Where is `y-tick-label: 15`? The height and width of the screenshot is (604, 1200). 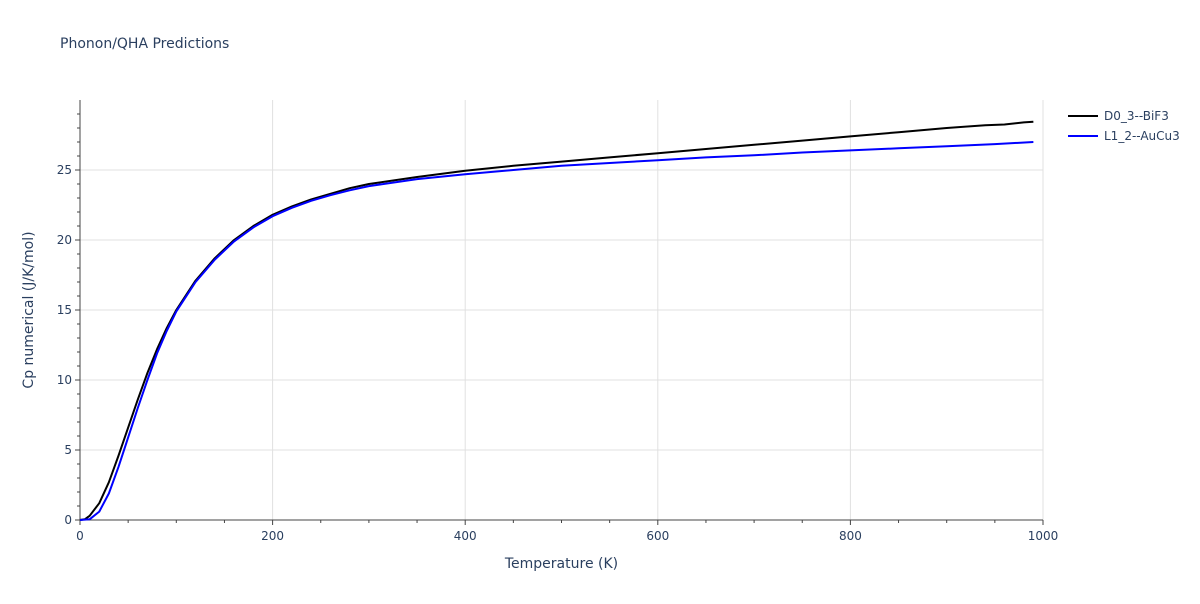 y-tick-label: 15 is located at coordinates (64, 310).